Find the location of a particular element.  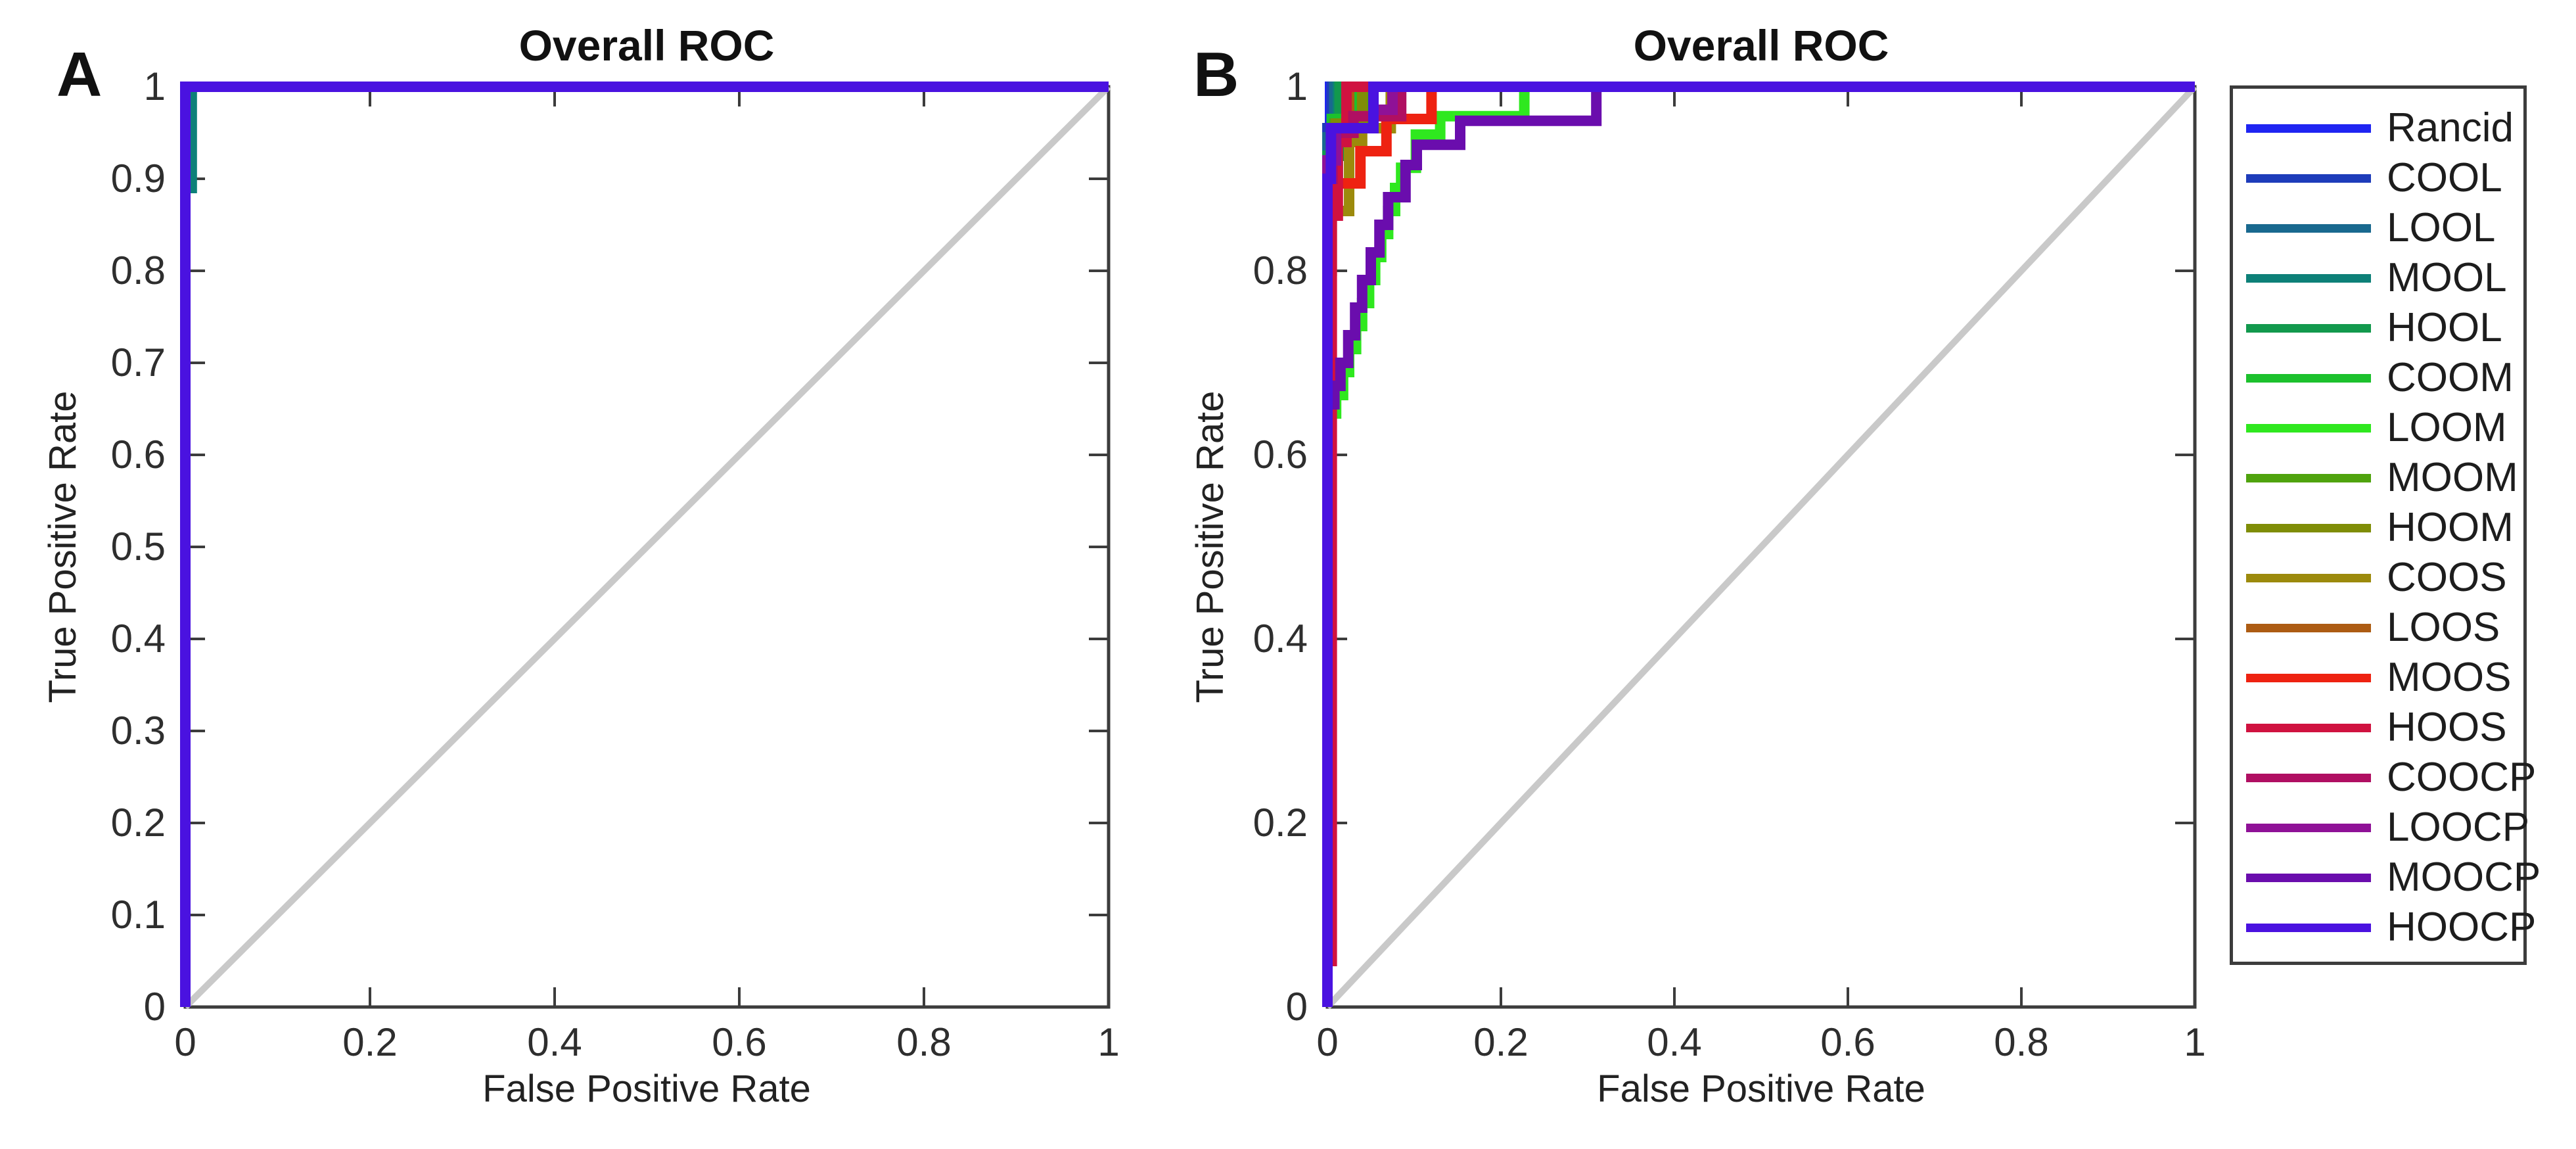

legend-label-COOM: COOM is located at coordinates (2450, 378).